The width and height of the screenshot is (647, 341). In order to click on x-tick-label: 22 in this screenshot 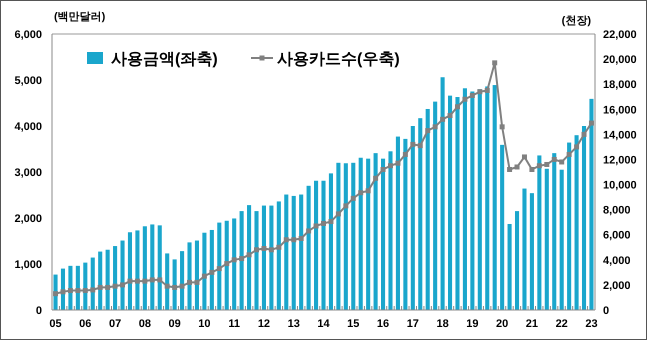, I will do `click(562, 324)`.